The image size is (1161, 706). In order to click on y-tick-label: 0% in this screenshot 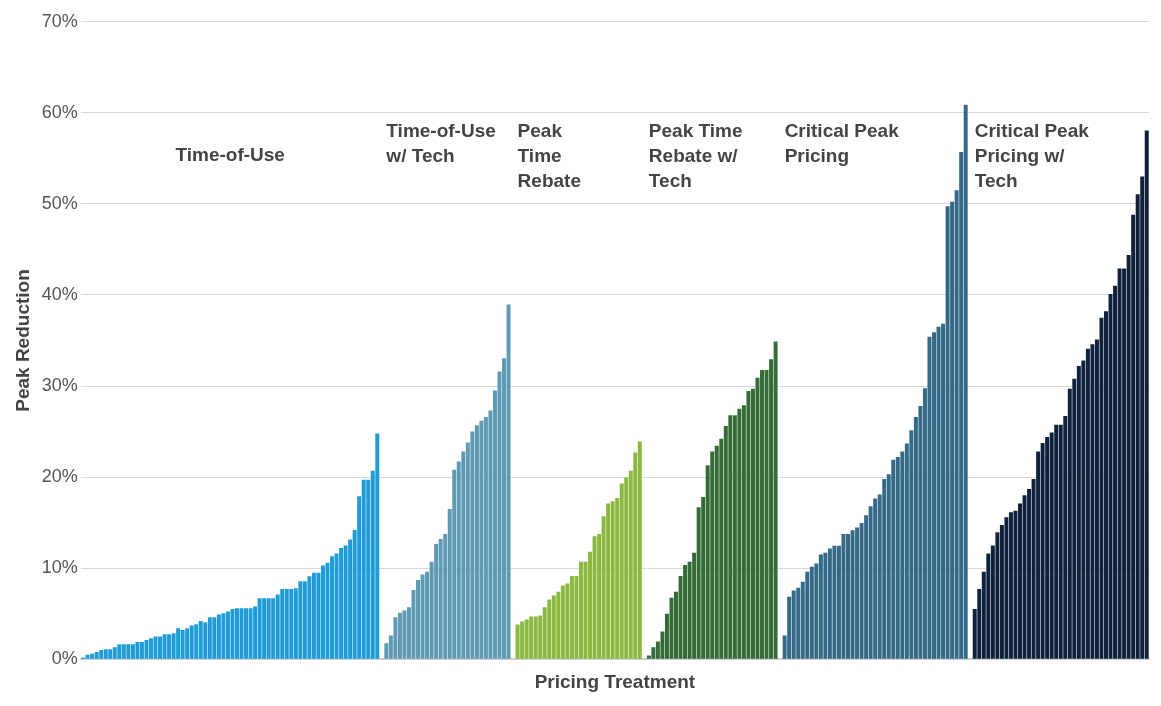, I will do `click(64, 658)`.